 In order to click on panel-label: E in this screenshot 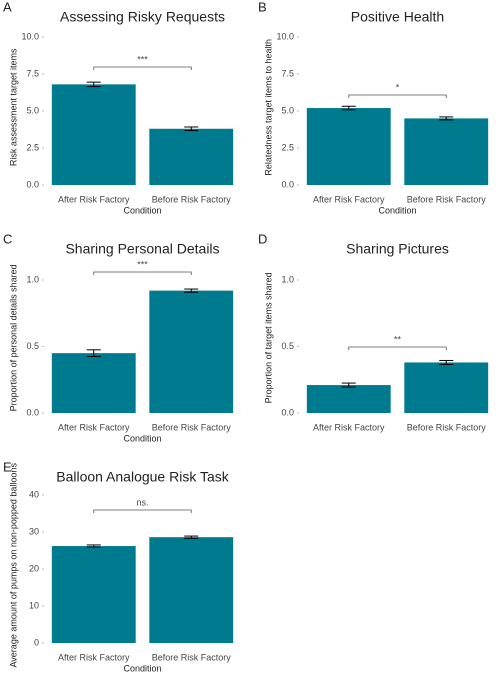, I will do `click(7, 466)`.